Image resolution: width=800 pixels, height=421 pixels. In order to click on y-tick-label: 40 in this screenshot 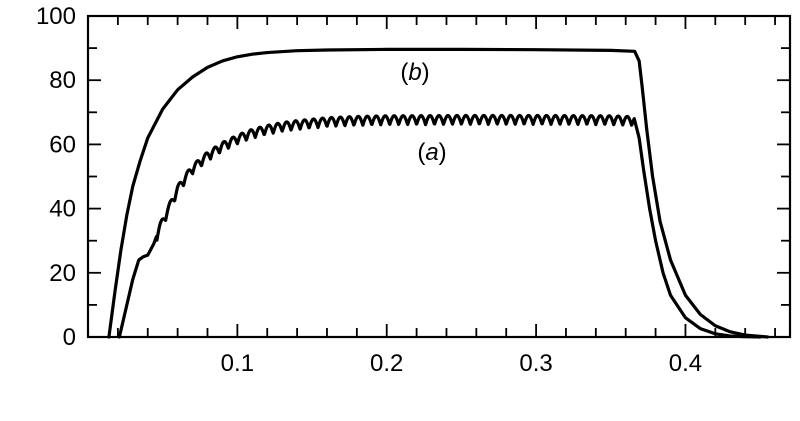, I will do `click(62, 209)`.